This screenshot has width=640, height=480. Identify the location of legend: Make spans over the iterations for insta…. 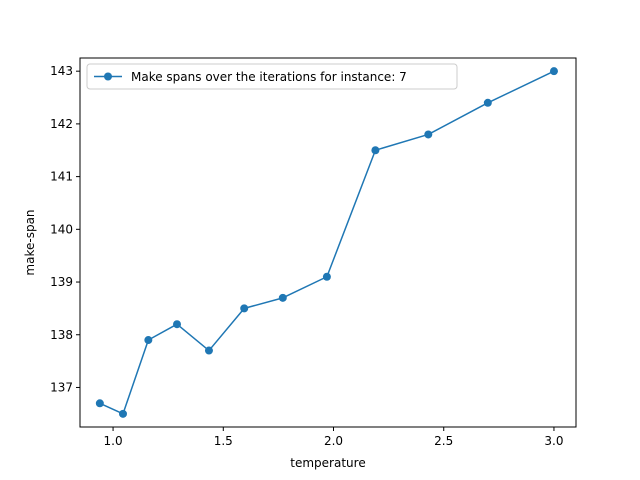
(272, 76).